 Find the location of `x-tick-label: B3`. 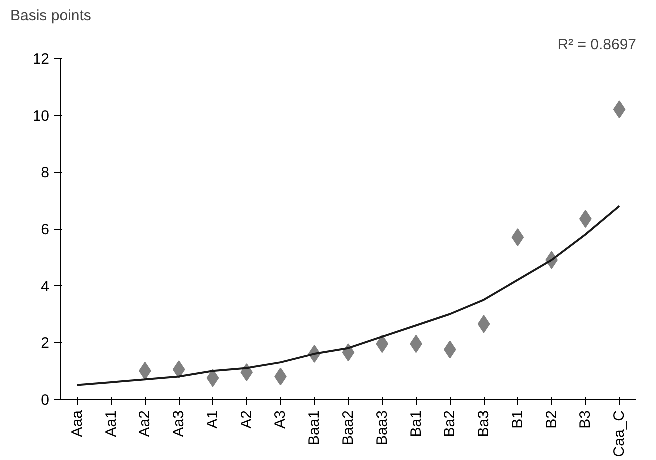

x-tick-label: B3 is located at coordinates (585, 419).